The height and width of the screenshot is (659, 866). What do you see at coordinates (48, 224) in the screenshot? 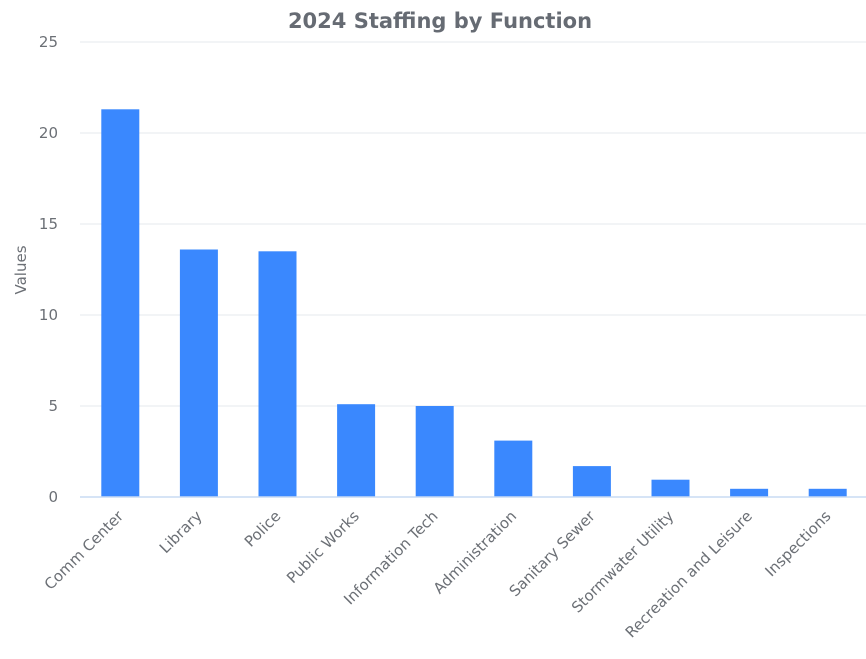
I see `y-tick-label: 15` at bounding box center [48, 224].